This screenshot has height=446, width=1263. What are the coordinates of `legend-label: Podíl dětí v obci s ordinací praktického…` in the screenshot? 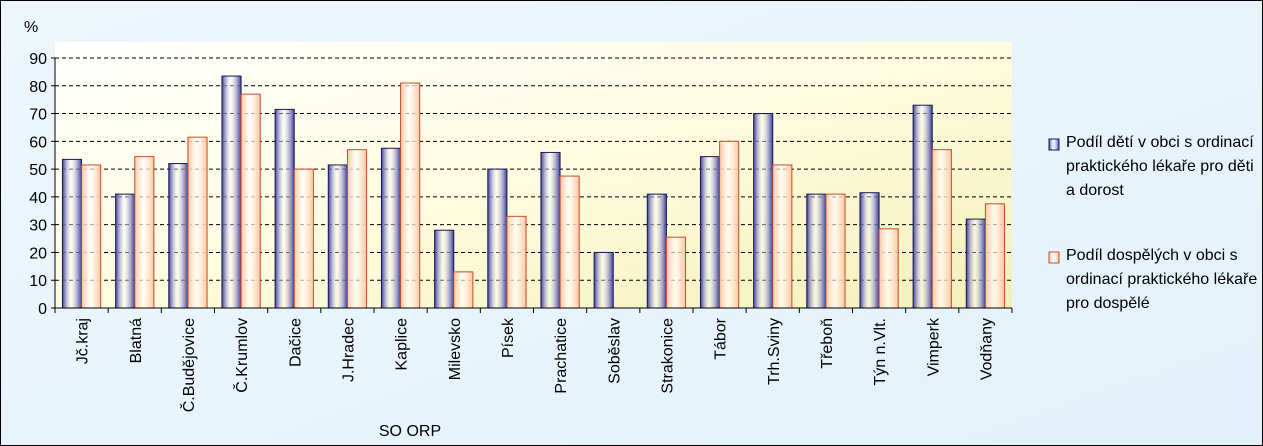 It's located at (1160, 166).